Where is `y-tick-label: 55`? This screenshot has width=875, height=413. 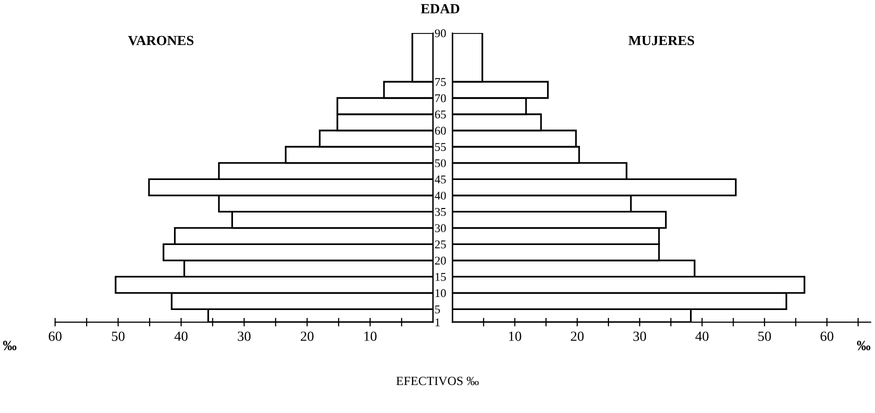
y-tick-label: 55 is located at coordinates (440, 147).